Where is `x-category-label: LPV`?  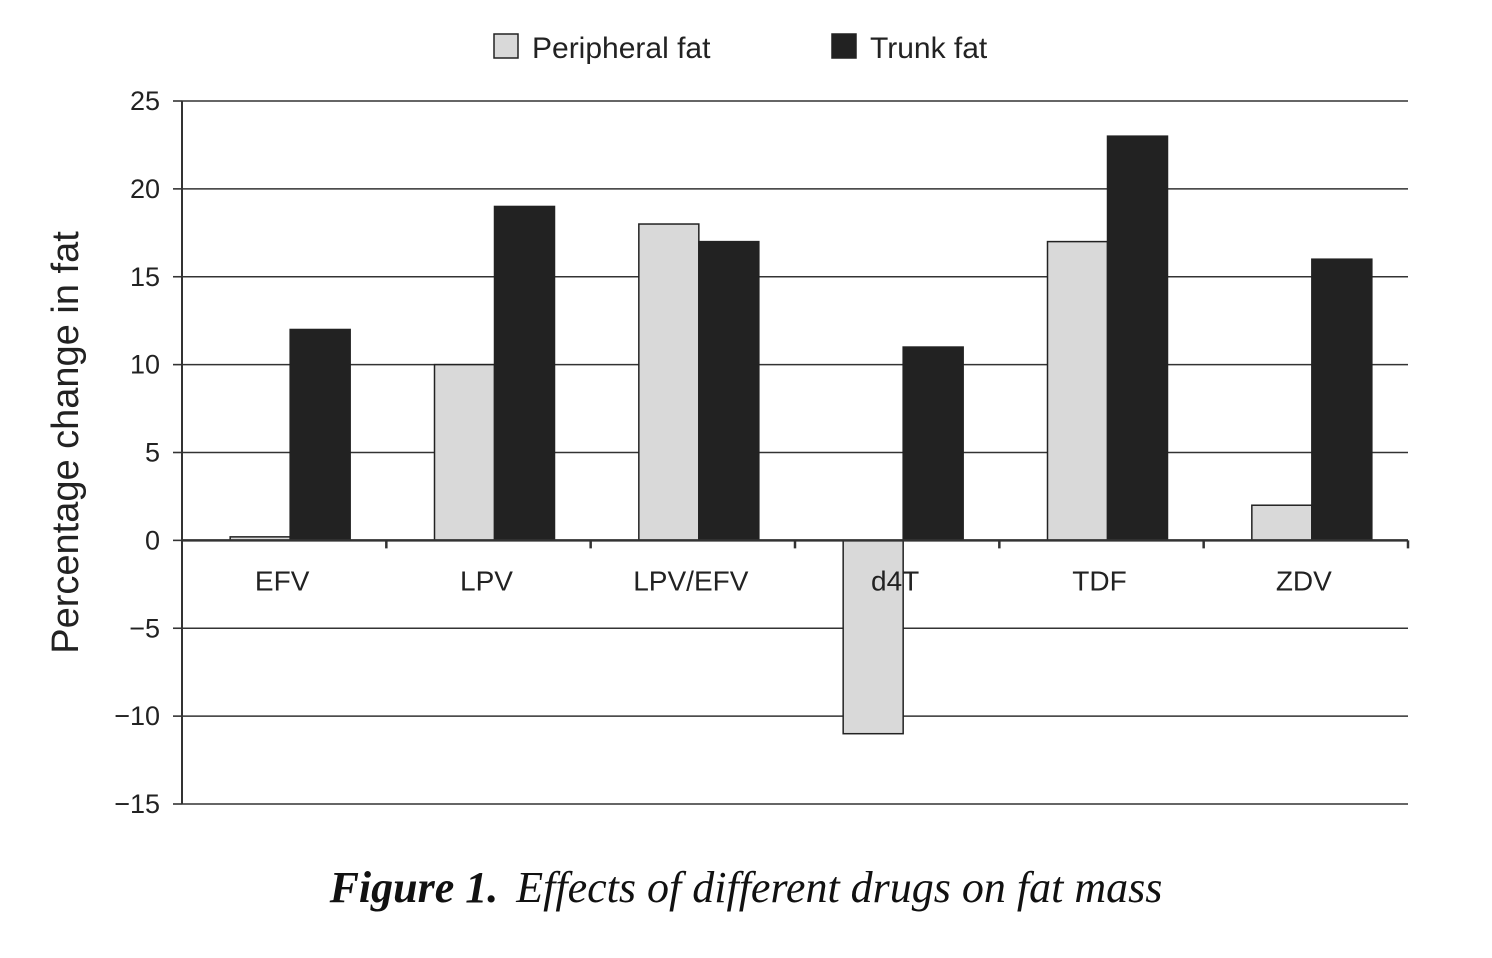
x-category-label: LPV is located at coordinates (486, 580).